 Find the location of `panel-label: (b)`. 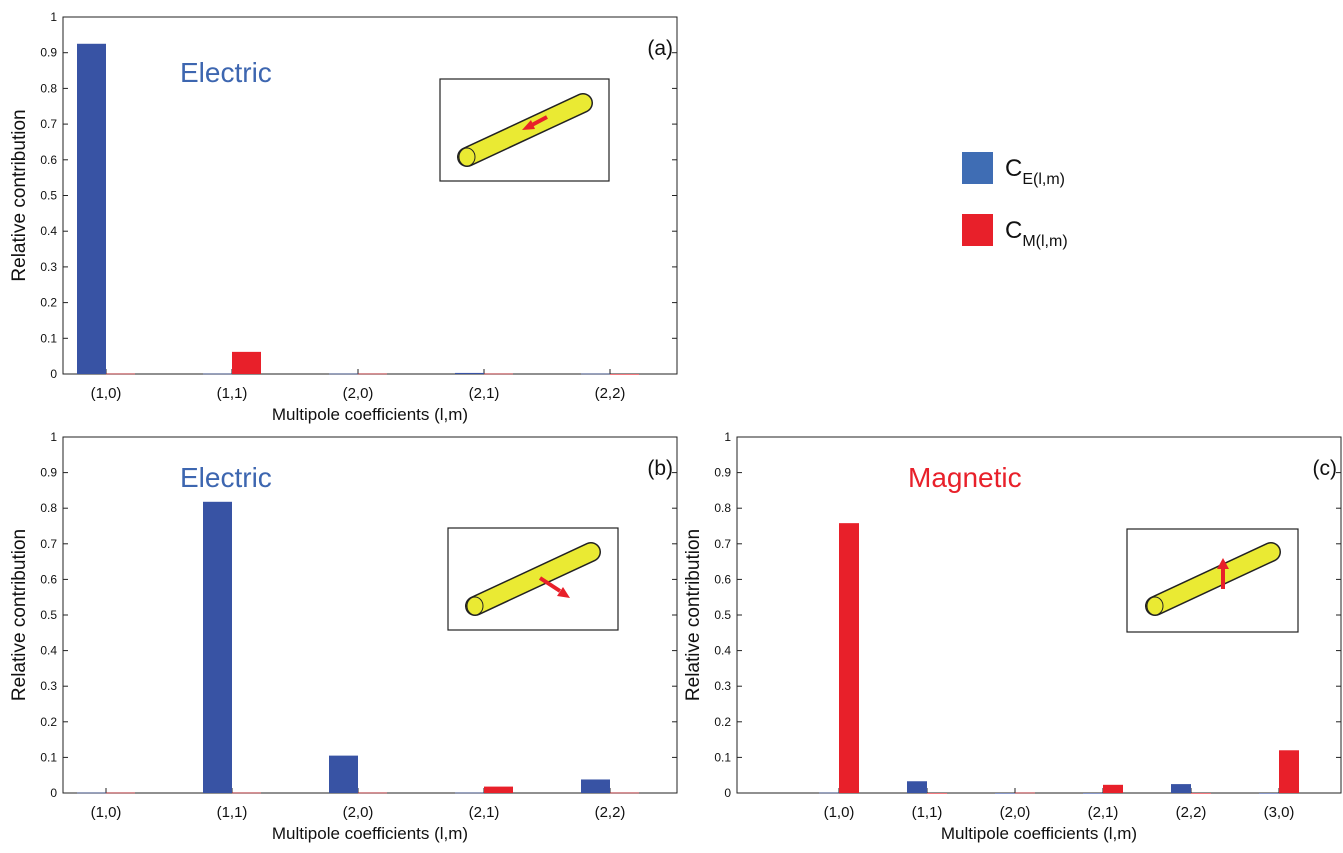

panel-label: (b) is located at coordinates (660, 468).